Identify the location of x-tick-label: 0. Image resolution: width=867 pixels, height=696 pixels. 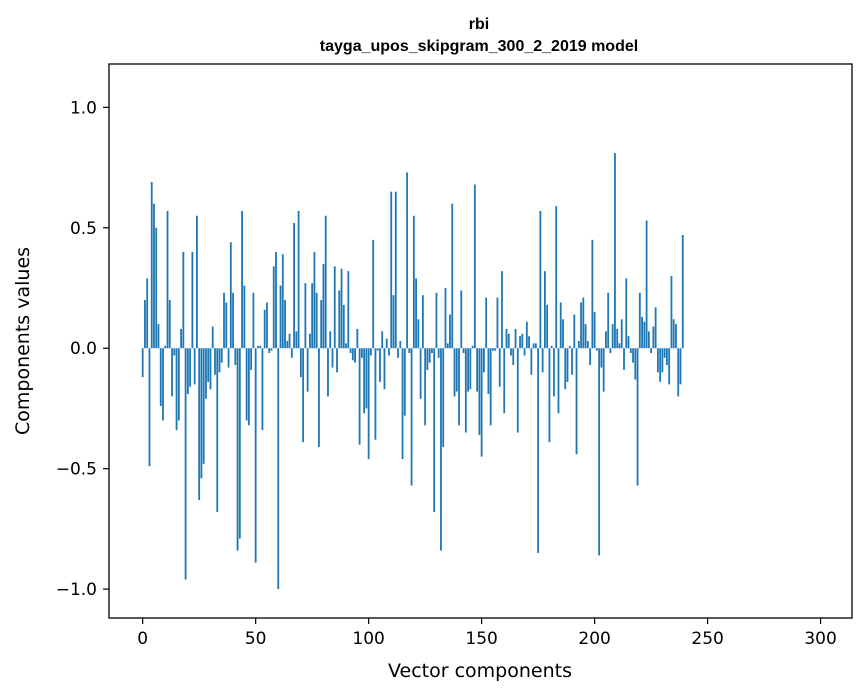
(142, 639).